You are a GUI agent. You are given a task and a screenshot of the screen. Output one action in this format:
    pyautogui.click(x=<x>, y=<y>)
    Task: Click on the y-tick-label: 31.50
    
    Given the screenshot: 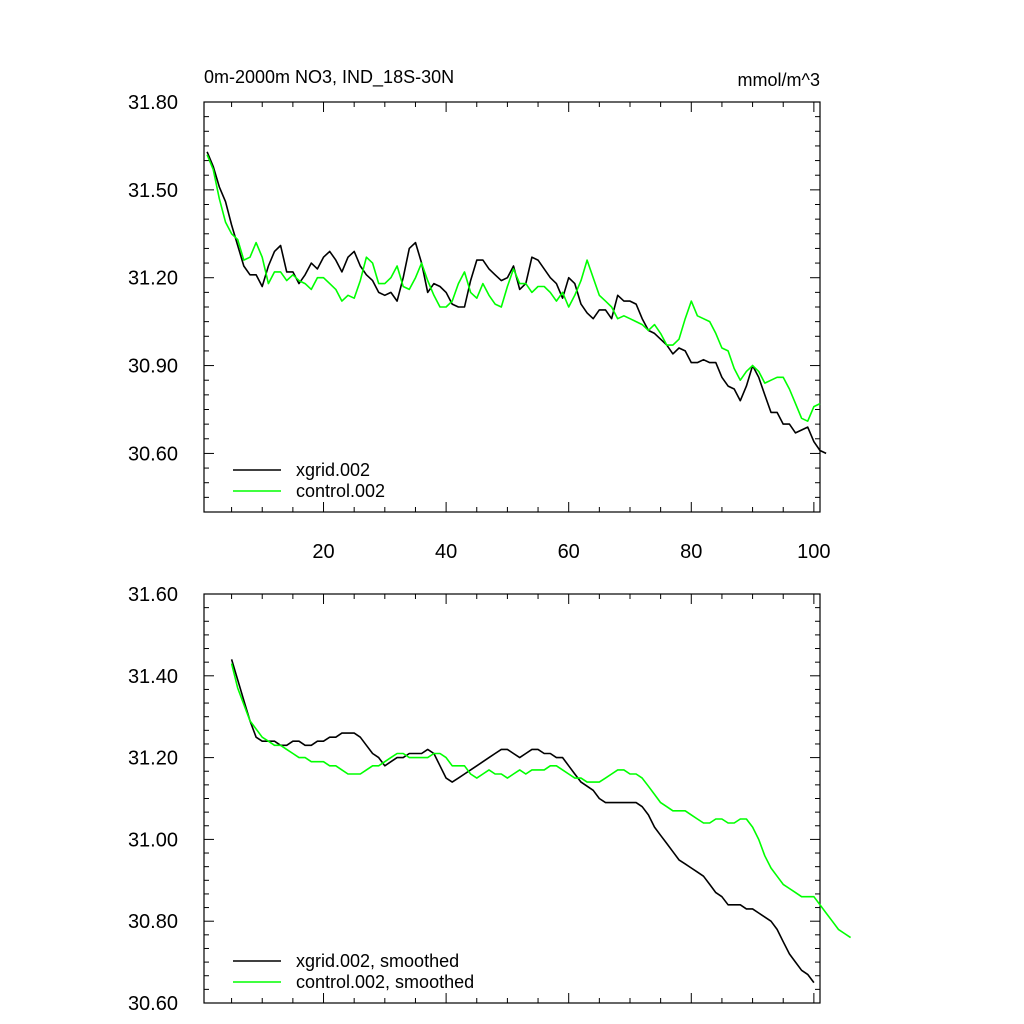 What is the action you would take?
    pyautogui.click(x=153, y=191)
    